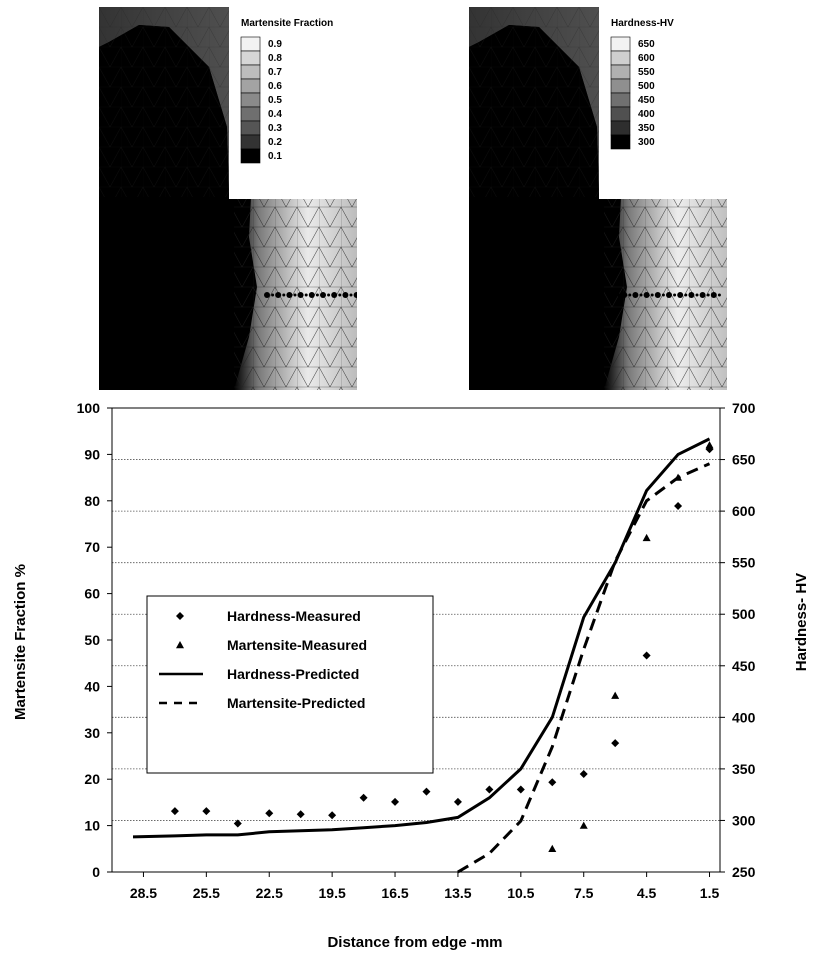  Describe the element at coordinates (457, 893) in the screenshot. I see `x-tick-label: 13.5` at that location.